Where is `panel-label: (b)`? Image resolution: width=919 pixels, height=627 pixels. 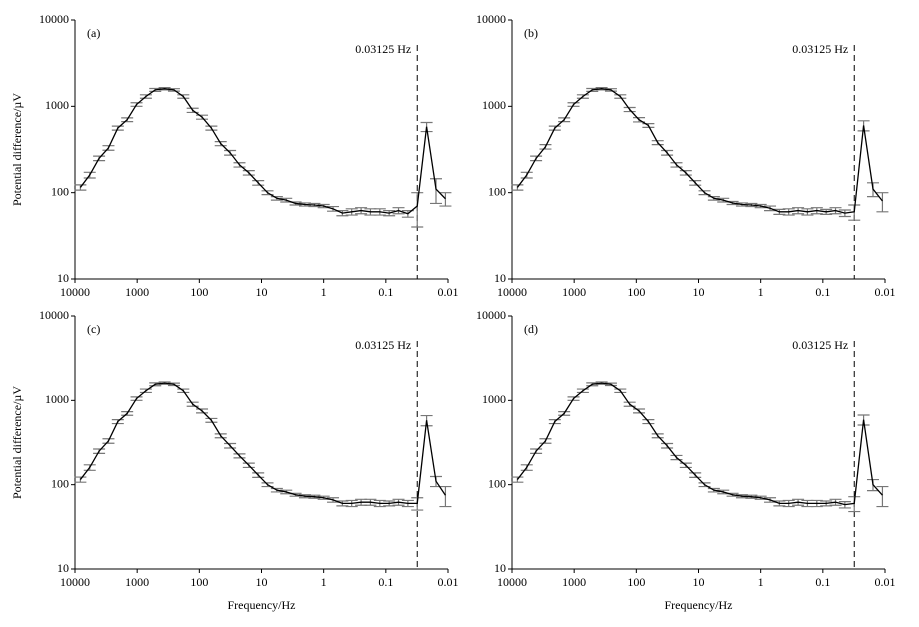 panel-label: (b) is located at coordinates (531, 33).